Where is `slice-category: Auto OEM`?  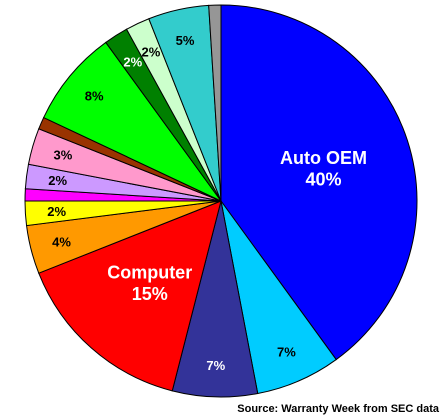 slice-category: Auto OEM is located at coordinates (323, 158).